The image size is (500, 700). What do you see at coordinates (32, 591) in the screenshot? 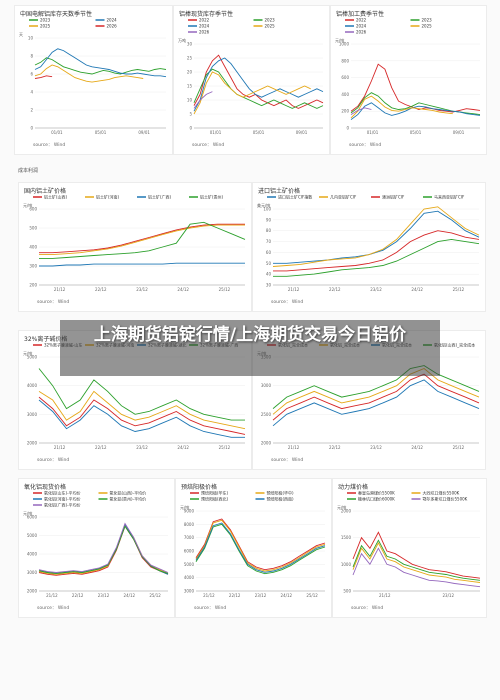
I see `y-tick-label: 2000` at bounding box center [32, 591].